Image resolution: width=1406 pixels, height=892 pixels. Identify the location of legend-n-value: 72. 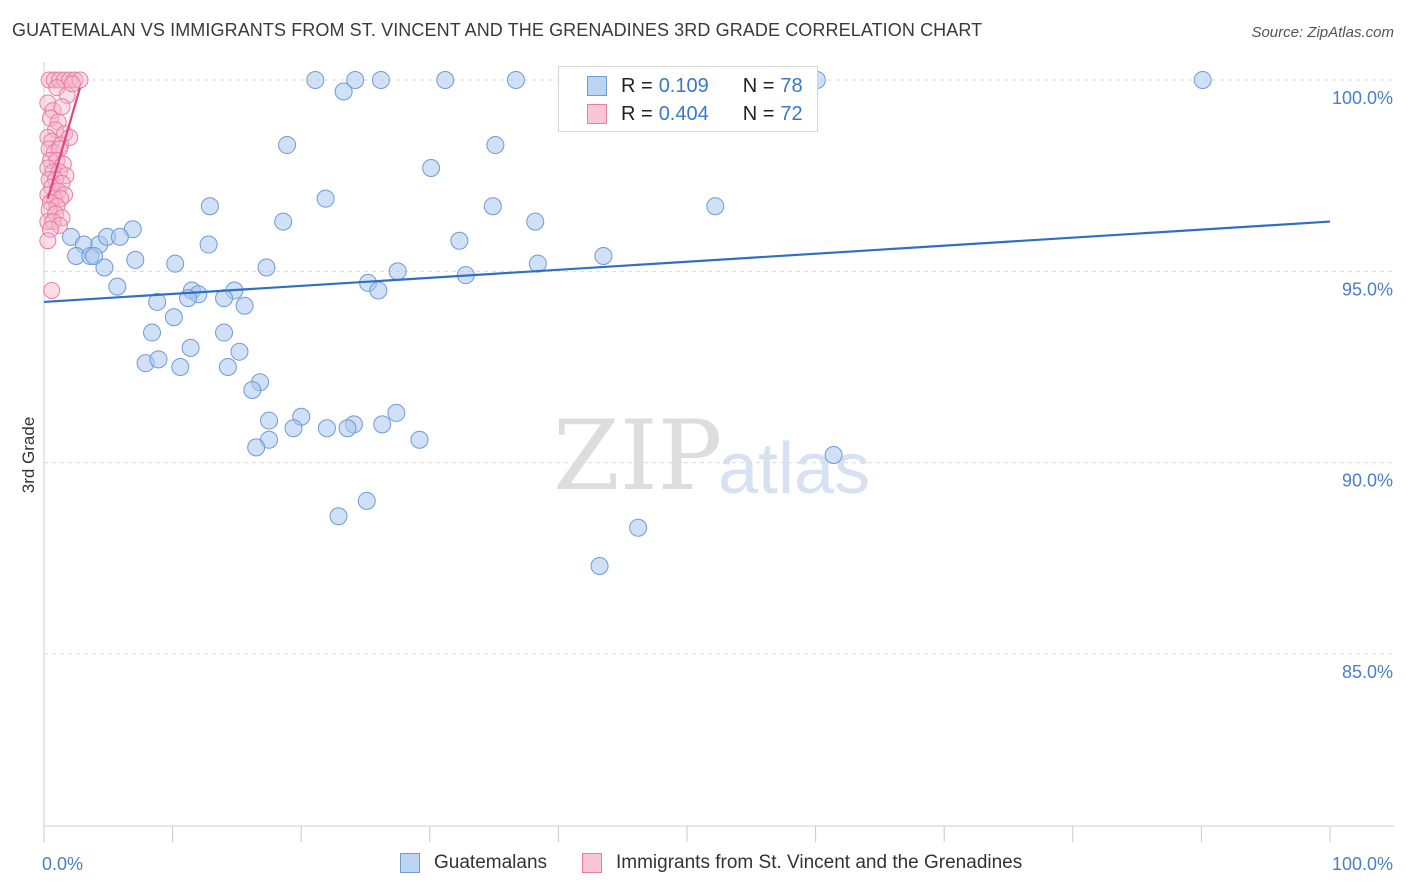
(791, 113).